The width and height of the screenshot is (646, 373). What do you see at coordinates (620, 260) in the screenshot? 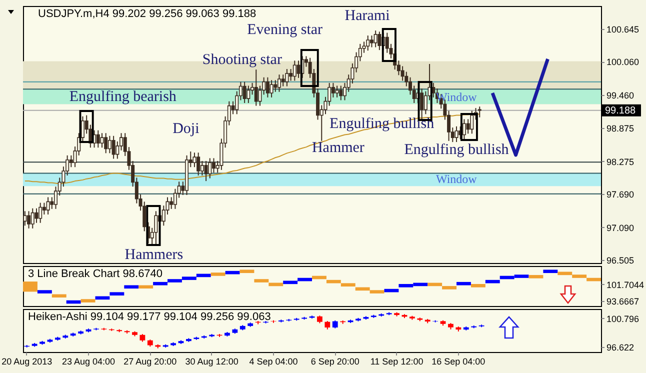
I see `y-tick-label: 96.505` at bounding box center [620, 260].